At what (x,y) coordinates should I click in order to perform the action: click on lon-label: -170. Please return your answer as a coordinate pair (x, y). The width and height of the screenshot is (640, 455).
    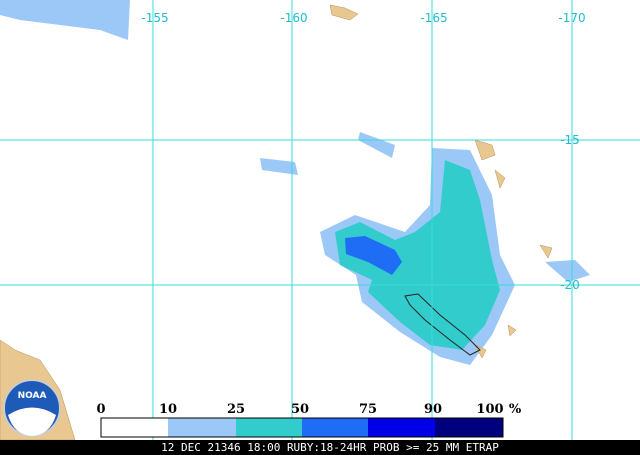
    Looking at the image, I should click on (571, 18).